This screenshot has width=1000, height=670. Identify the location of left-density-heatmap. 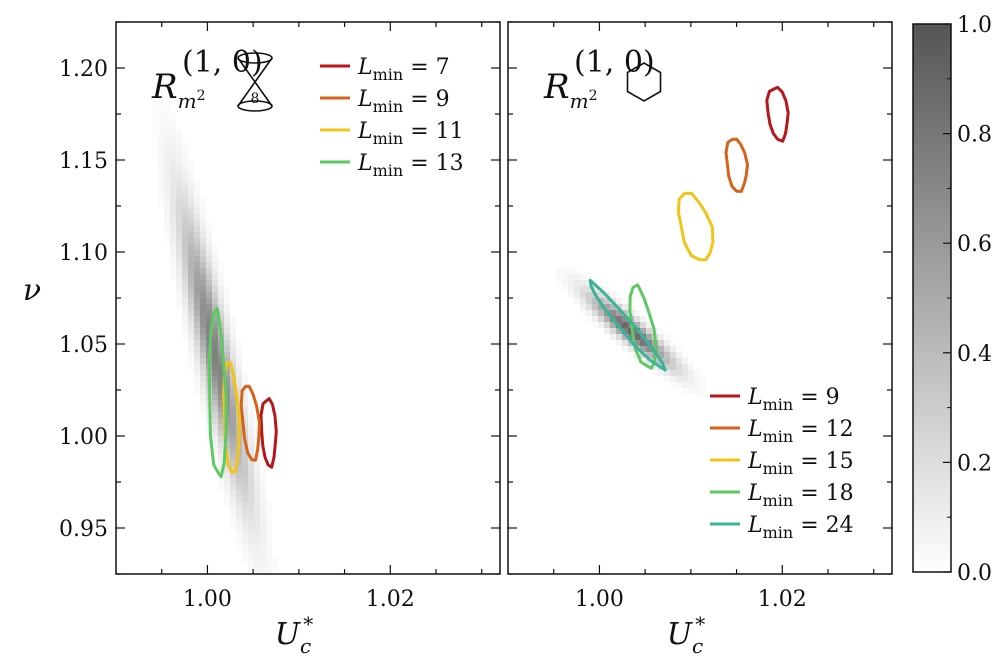
(215, 334).